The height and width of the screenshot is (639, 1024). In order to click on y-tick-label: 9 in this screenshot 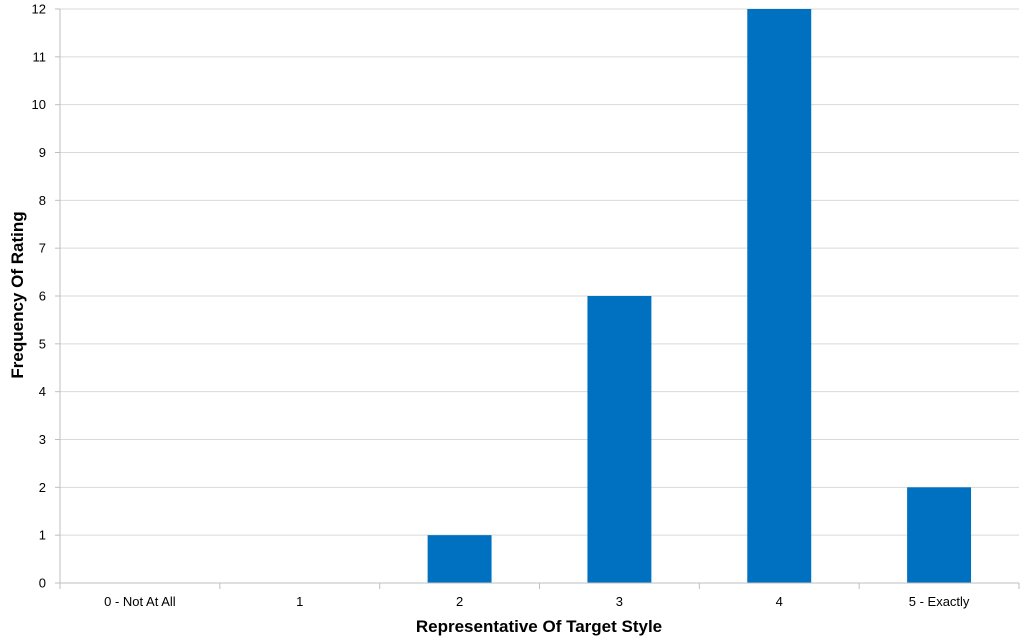, I will do `click(42, 152)`.